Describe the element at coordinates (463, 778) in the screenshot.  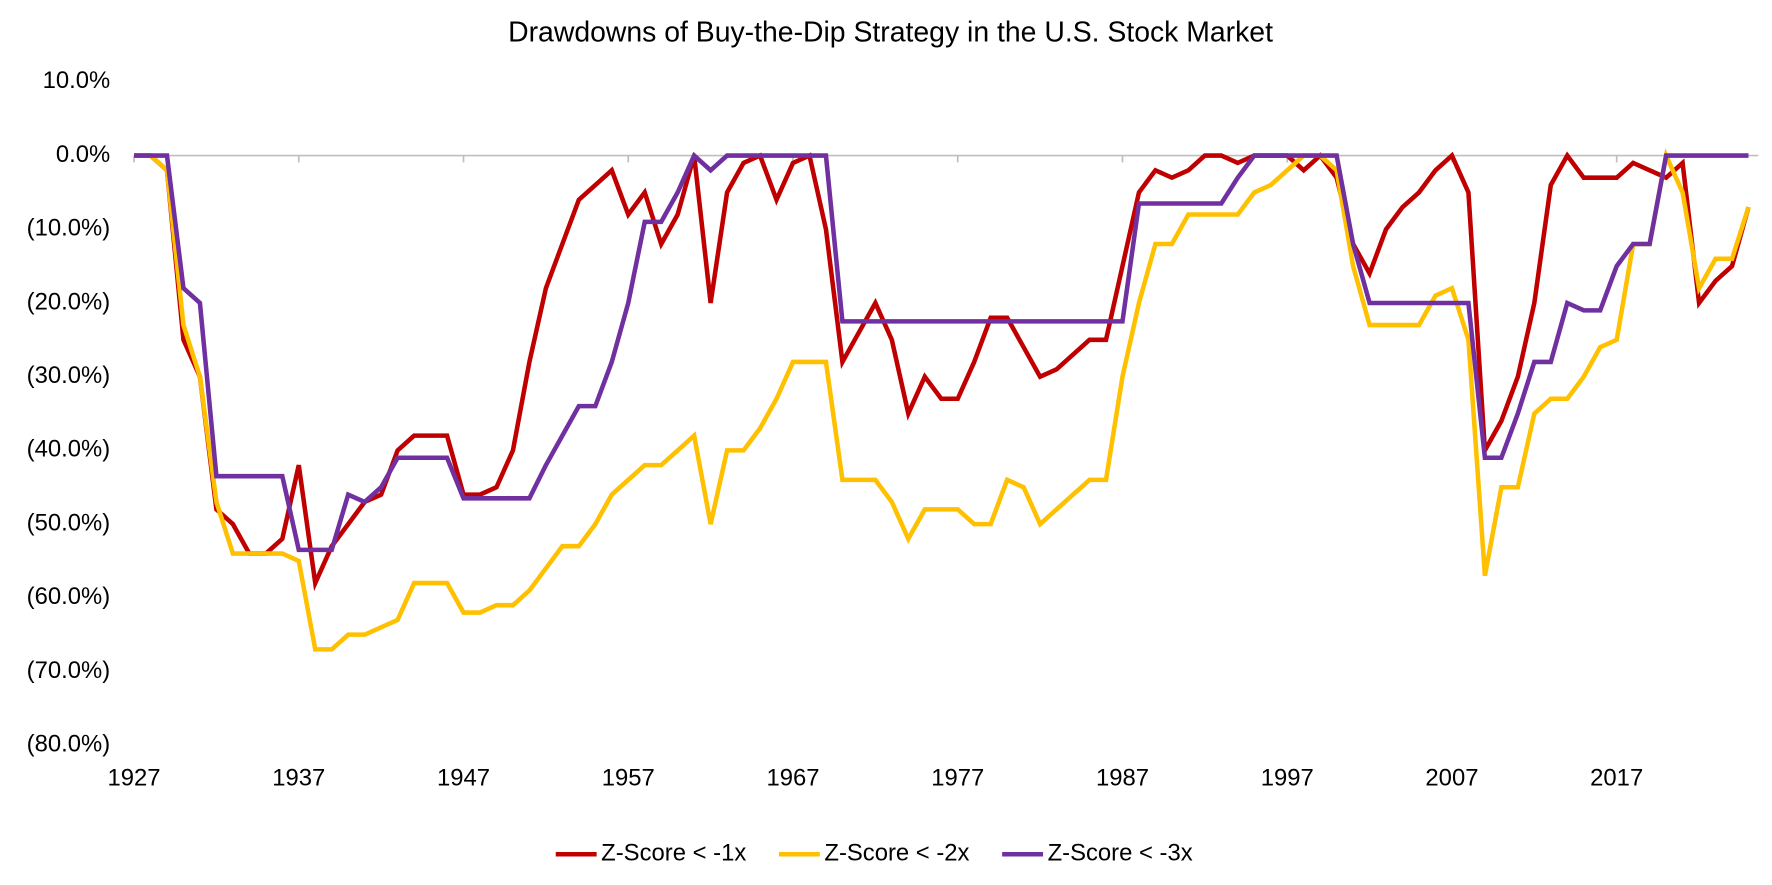
I see `x-tick-label: 1947` at that location.